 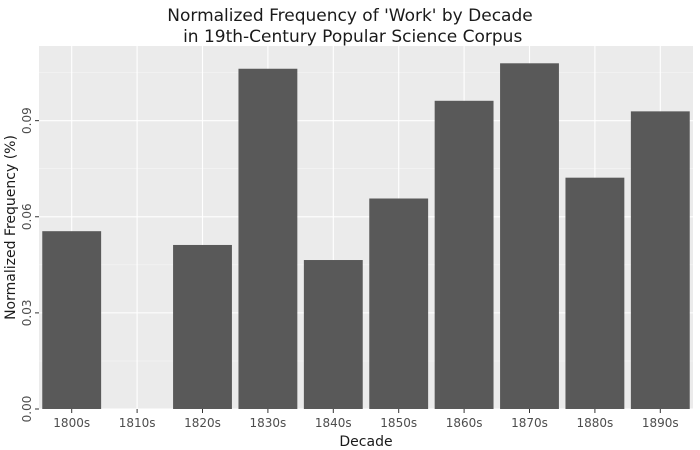 I want to click on x-tick-label: 1870s, so click(x=529, y=423).